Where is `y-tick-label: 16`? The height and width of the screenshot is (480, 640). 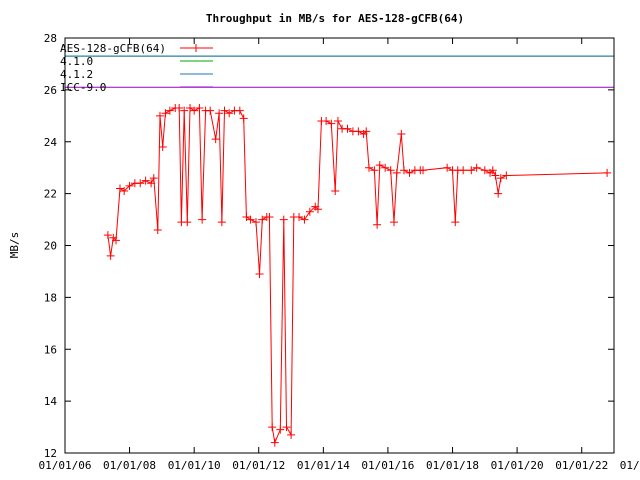
y-tick-label: 16 is located at coordinates (50, 349).